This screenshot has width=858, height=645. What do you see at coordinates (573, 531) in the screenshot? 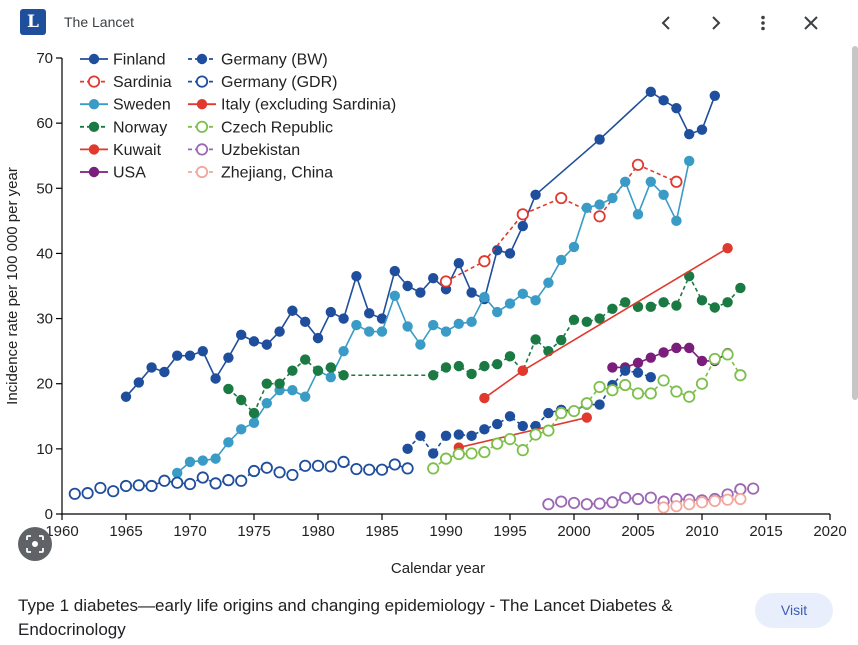
I see `x-tick-label: 2000` at bounding box center [573, 531].